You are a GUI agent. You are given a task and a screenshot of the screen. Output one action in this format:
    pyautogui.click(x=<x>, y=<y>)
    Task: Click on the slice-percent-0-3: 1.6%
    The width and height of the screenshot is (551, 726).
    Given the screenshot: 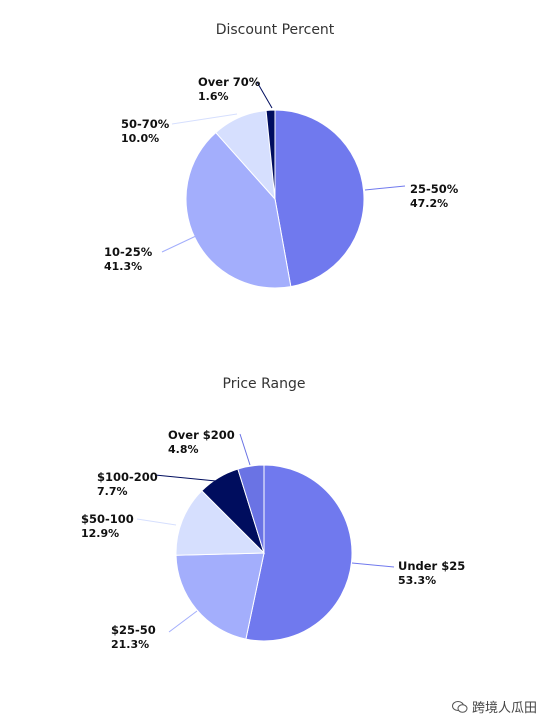 What is the action you would take?
    pyautogui.click(x=213, y=96)
    